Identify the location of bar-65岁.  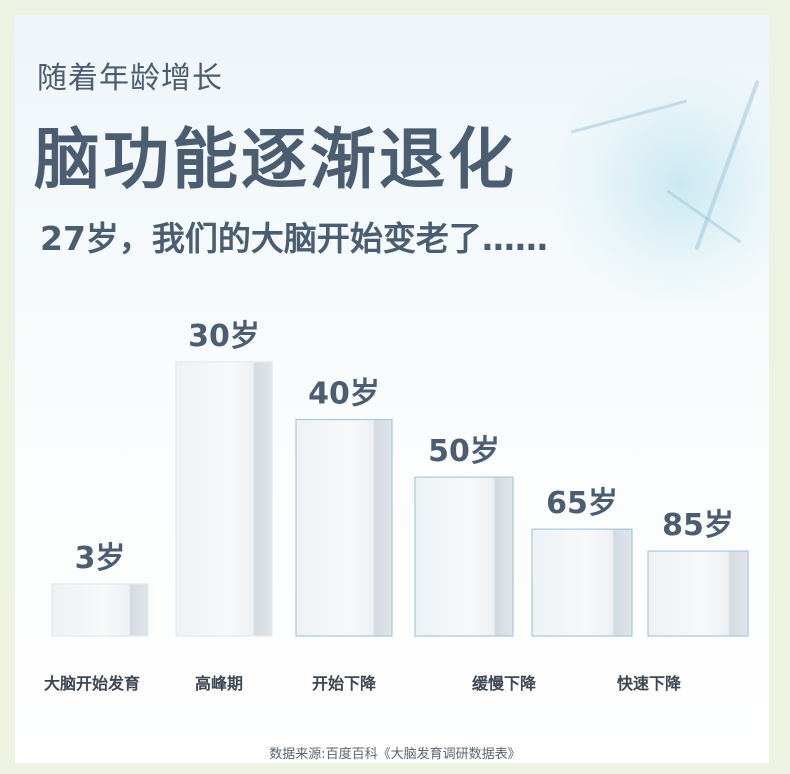
(582, 582).